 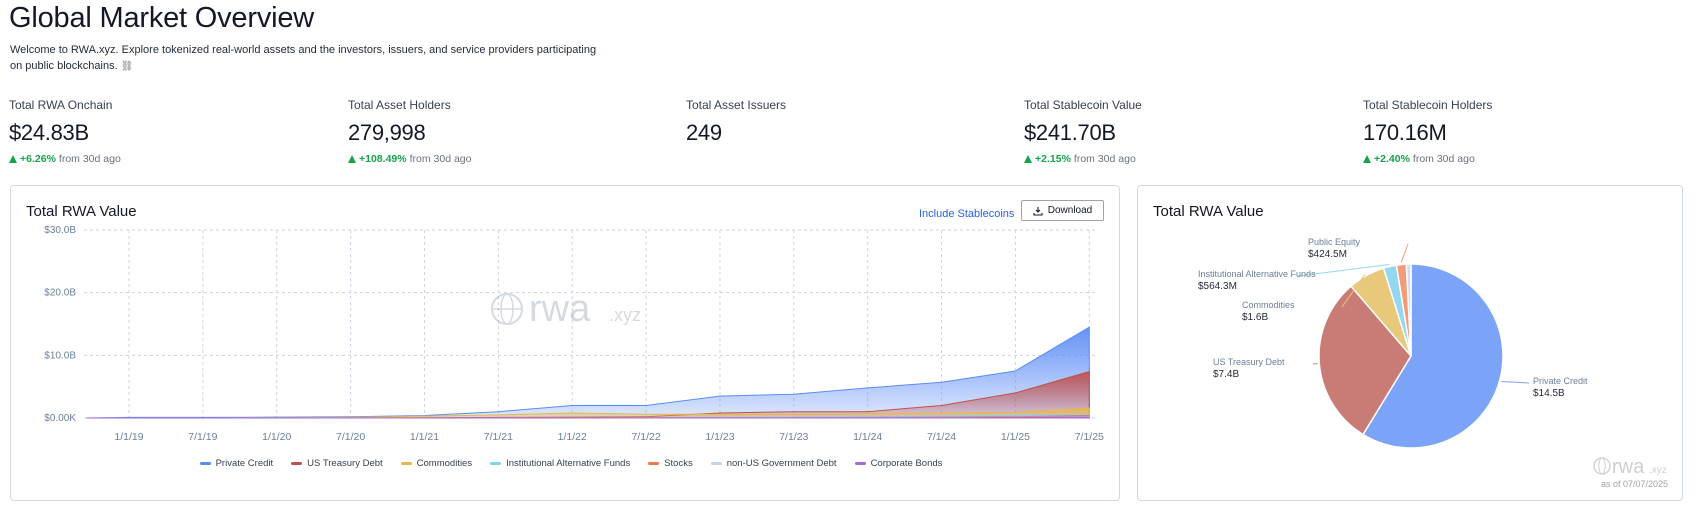 I want to click on x-tick-label: 7/1/25, so click(x=1089, y=437).